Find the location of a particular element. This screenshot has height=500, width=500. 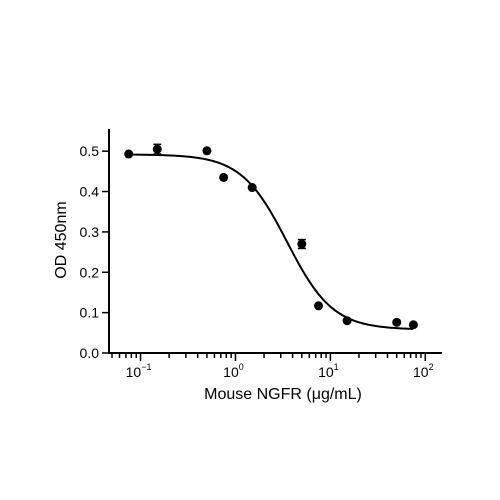

x-tick-exponent: 0 is located at coordinates (241, 367).